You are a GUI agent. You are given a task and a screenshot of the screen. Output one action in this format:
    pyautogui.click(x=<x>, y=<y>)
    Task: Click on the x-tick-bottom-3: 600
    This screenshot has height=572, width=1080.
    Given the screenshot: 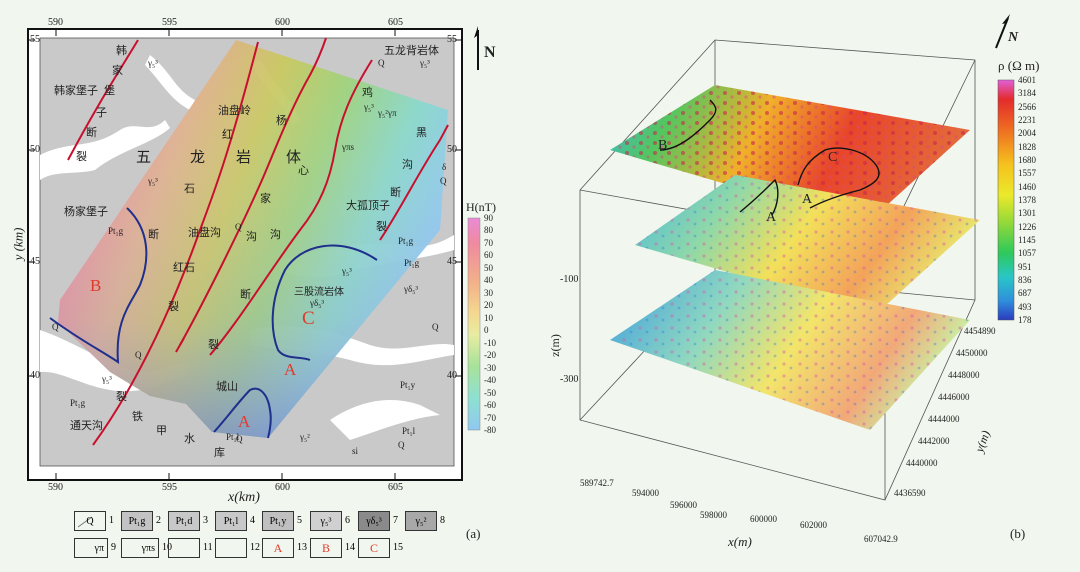 What is the action you would take?
    pyautogui.click(x=282, y=487)
    